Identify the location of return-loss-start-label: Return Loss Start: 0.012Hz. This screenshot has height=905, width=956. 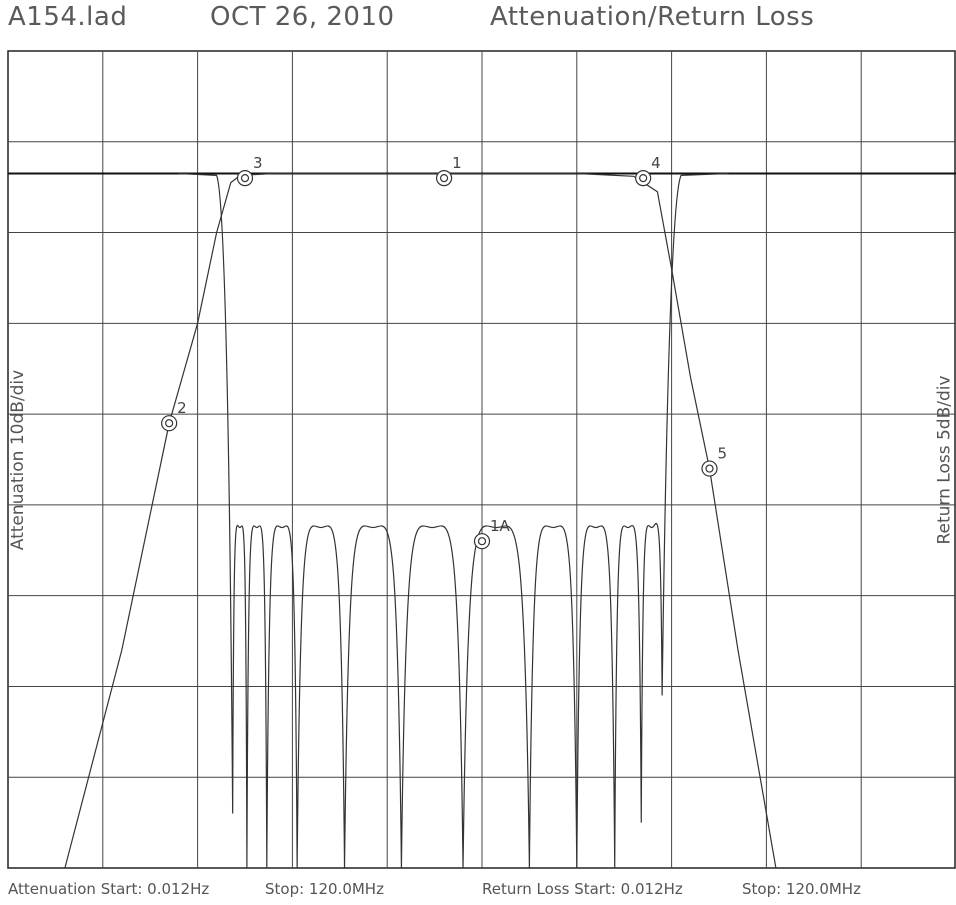
(582, 889).